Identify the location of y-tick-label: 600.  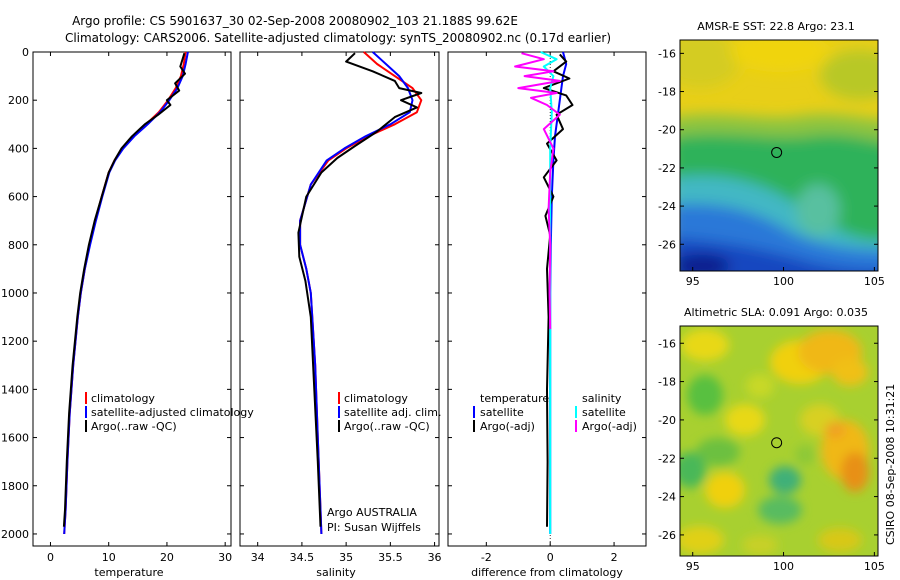
(18, 197).